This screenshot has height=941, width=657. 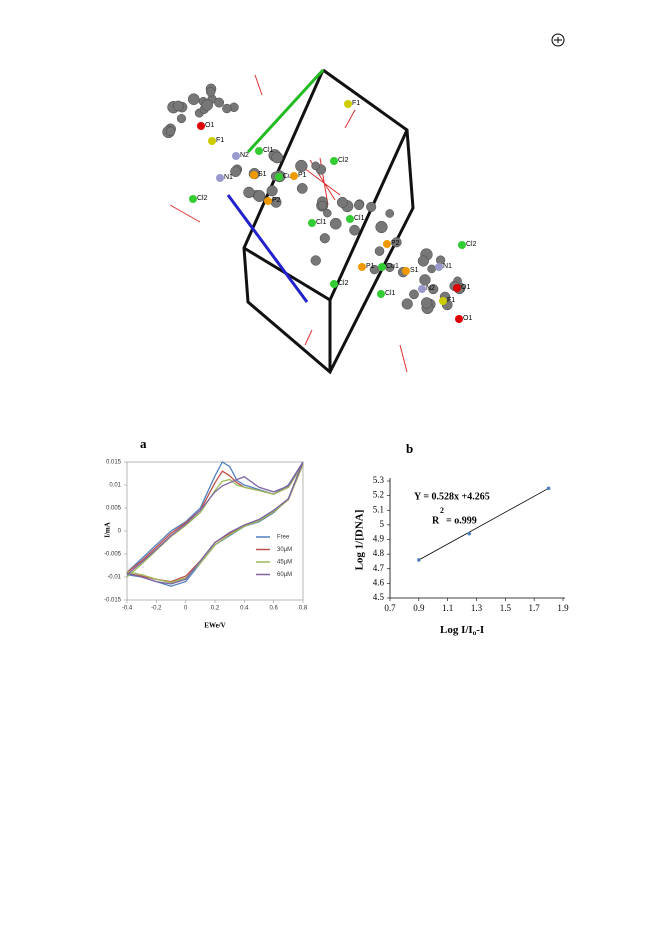 I want to click on legend-label: 30µM, so click(x=284, y=550).